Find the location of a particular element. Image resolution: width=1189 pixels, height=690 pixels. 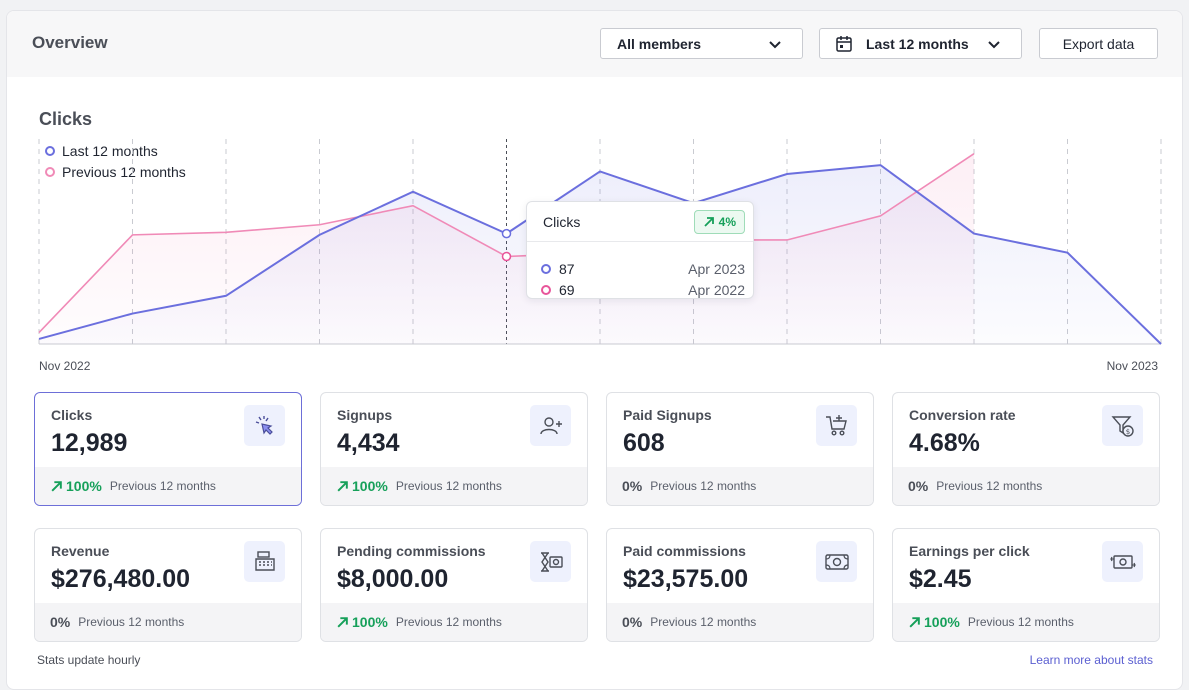

learn-more-link: Learn more about stats is located at coordinates (1091, 660).